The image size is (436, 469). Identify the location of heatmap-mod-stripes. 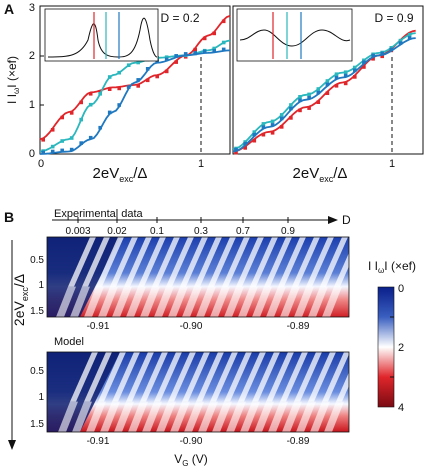
(198, 392).